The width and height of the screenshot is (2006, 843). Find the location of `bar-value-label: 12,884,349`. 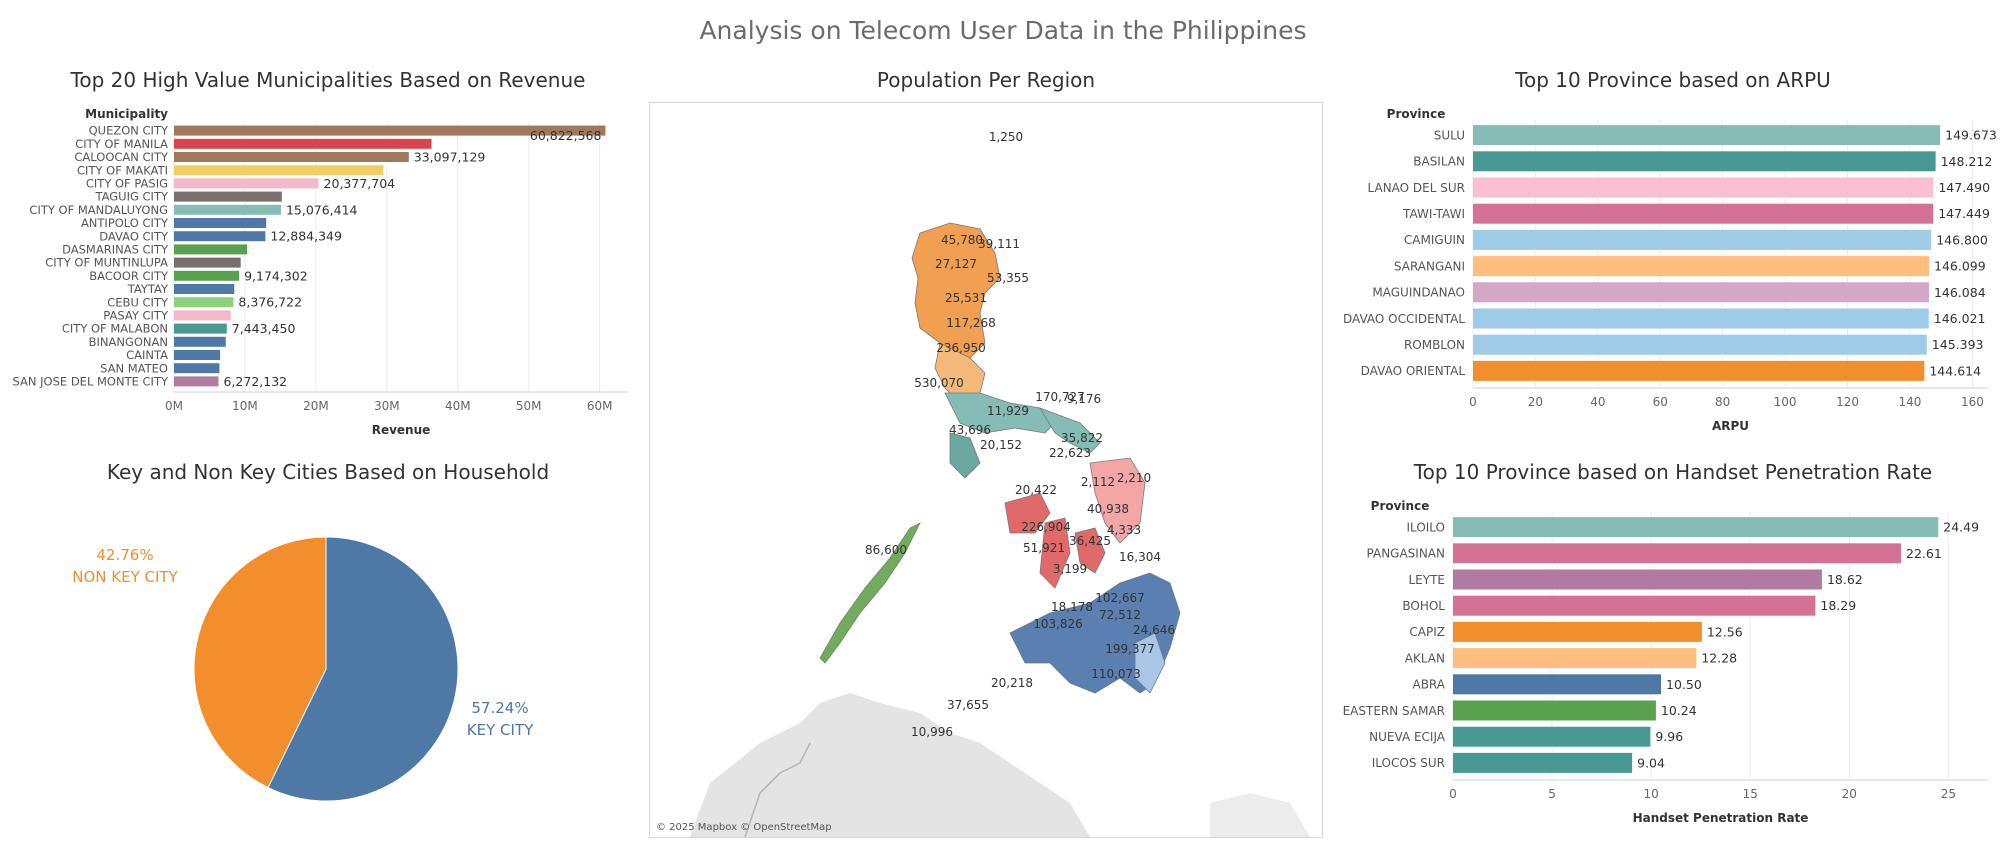

bar-value-label: 12,884,349 is located at coordinates (306, 236).